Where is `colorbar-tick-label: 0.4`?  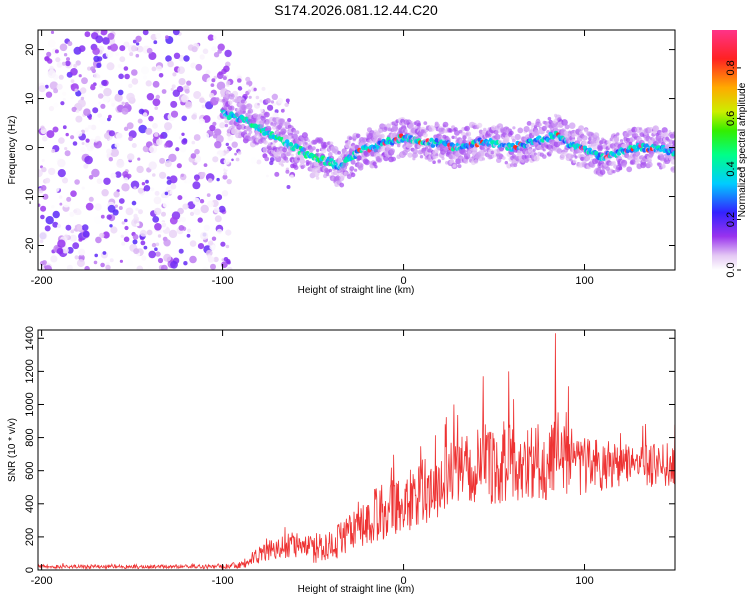
colorbar-tick-label: 0.4 is located at coordinates (731, 168).